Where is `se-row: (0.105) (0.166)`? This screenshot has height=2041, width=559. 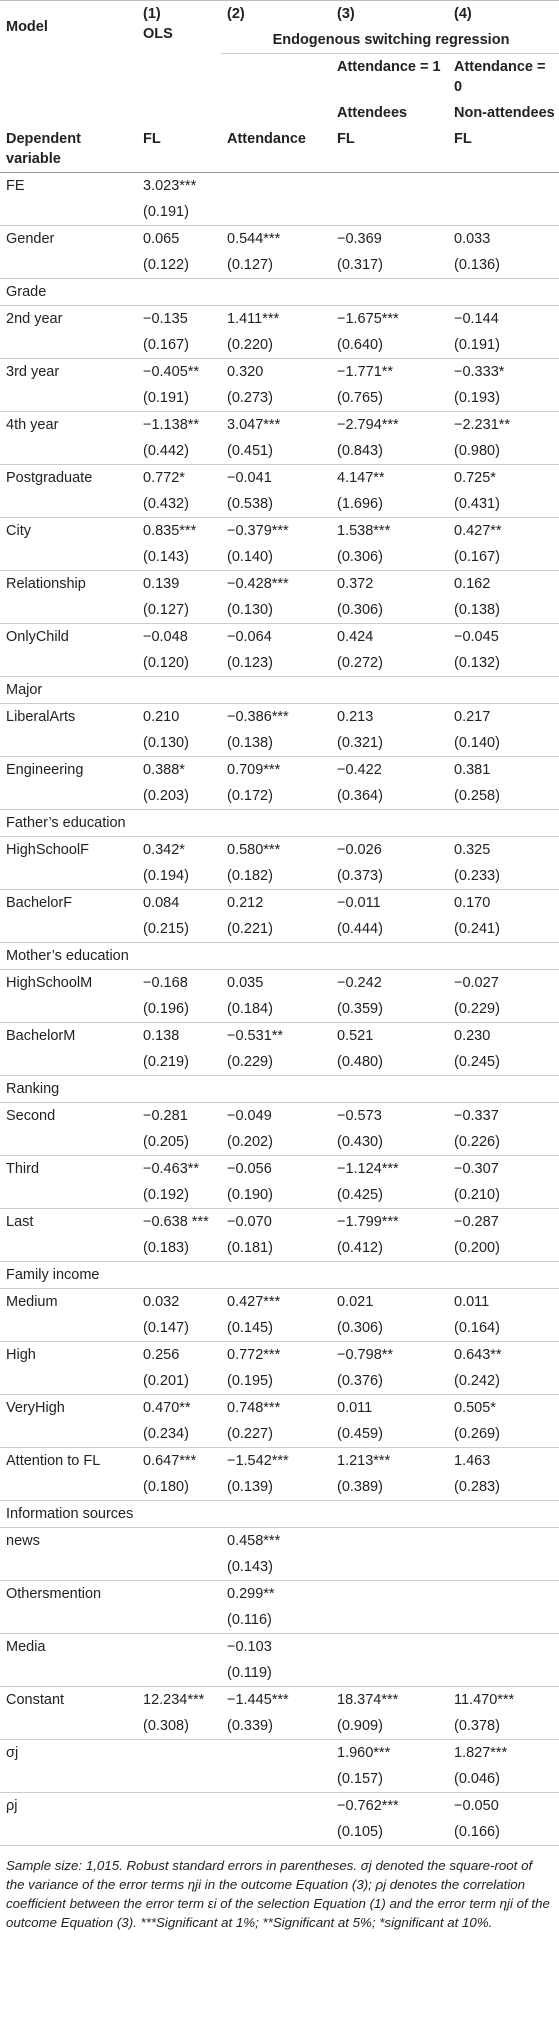
se-row: (0.105) (0.166) is located at coordinates (279, 1832).